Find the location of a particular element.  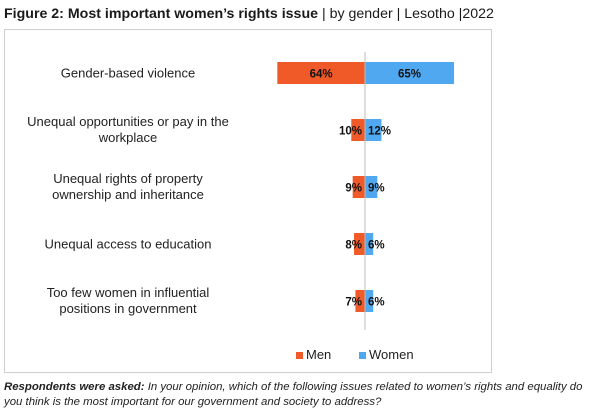

footnote-lead: Respondents were asked: is located at coordinates (74, 387).